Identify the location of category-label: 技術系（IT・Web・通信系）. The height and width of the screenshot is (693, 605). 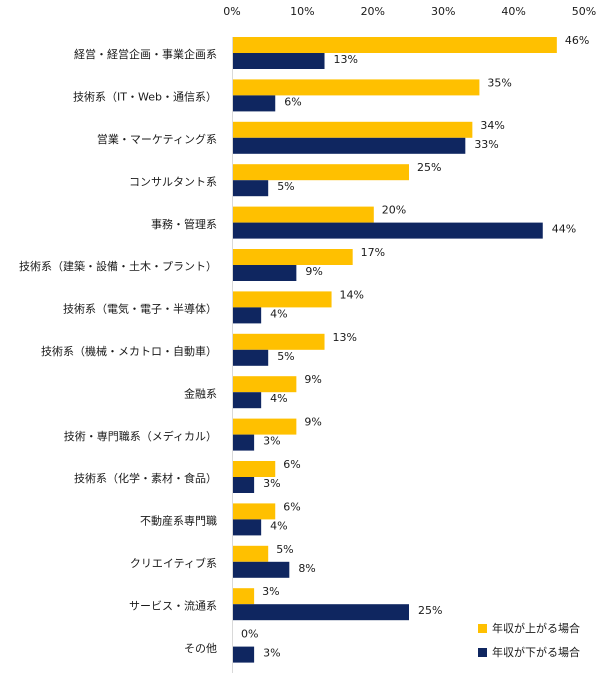
(145, 97).